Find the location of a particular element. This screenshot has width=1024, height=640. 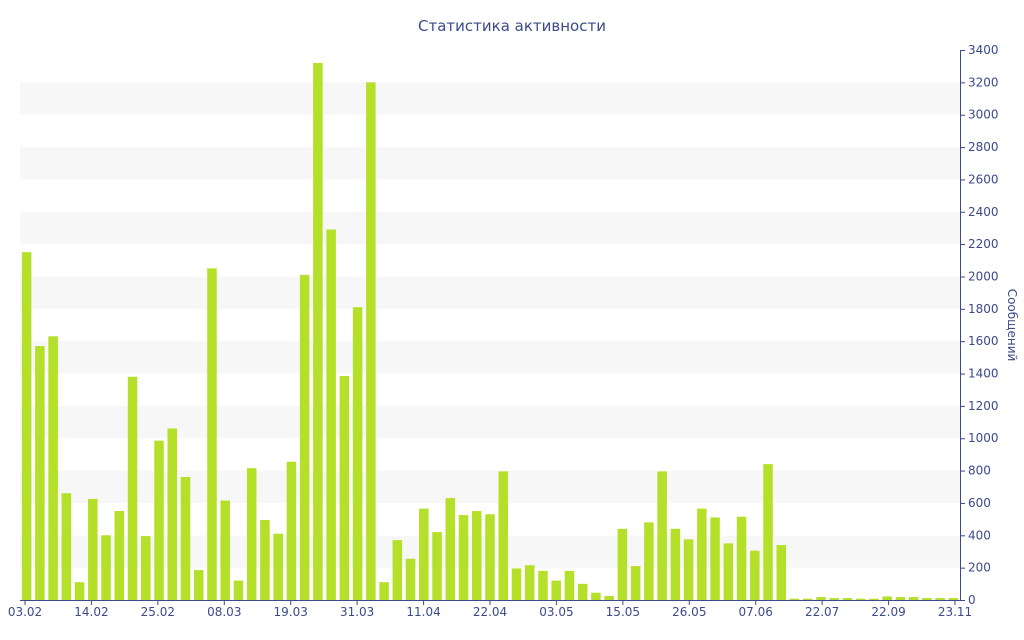

y-tick-label: 3200 is located at coordinates (983, 82).